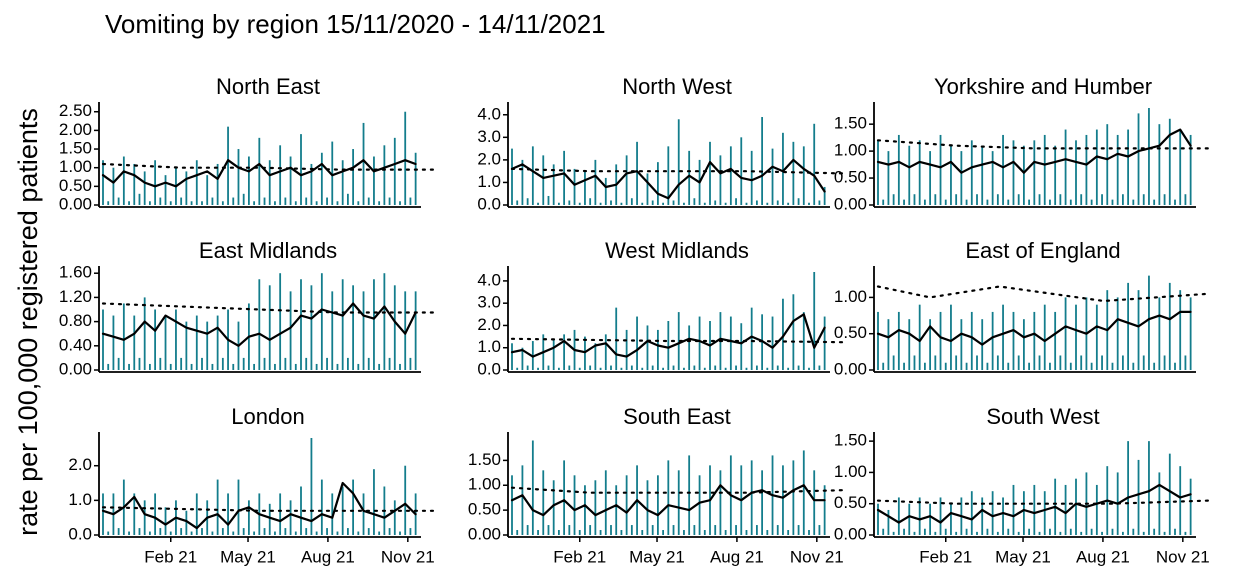  What do you see at coordinates (1022, 308) in the screenshot?
I see `panel: East of England 0.00 0.50 1.00` at bounding box center [1022, 308].